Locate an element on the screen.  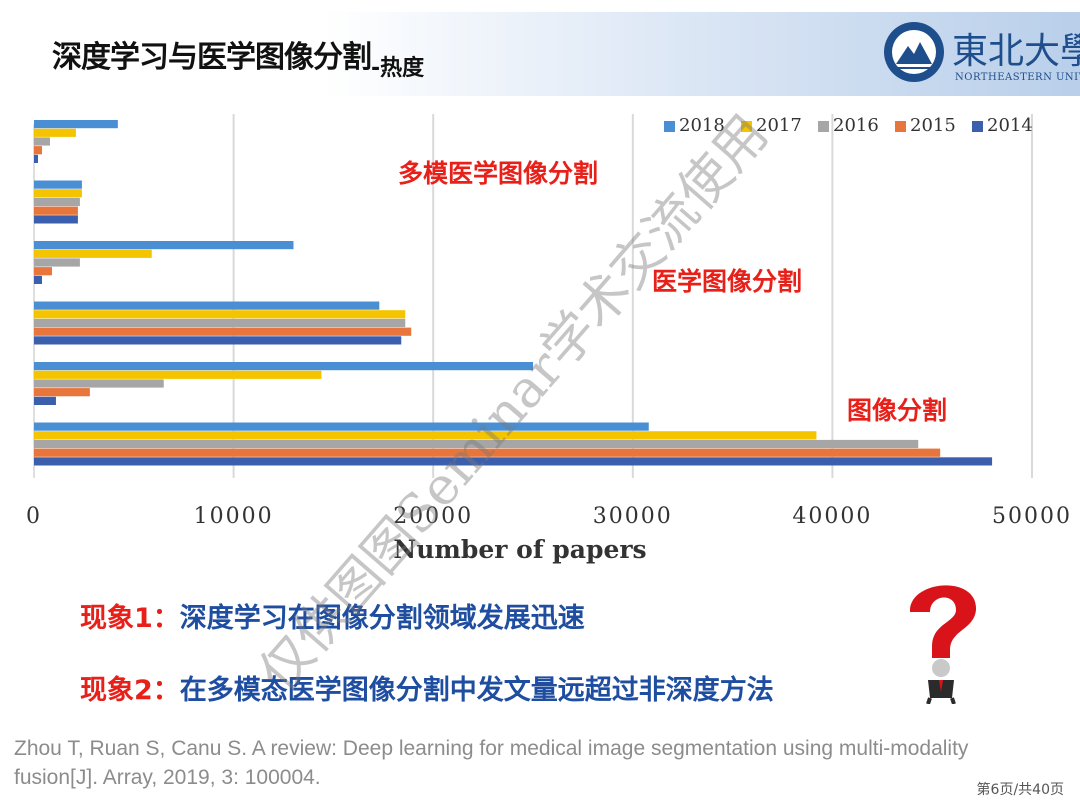
x-tick-label-20000: 20000 is located at coordinates (433, 516).